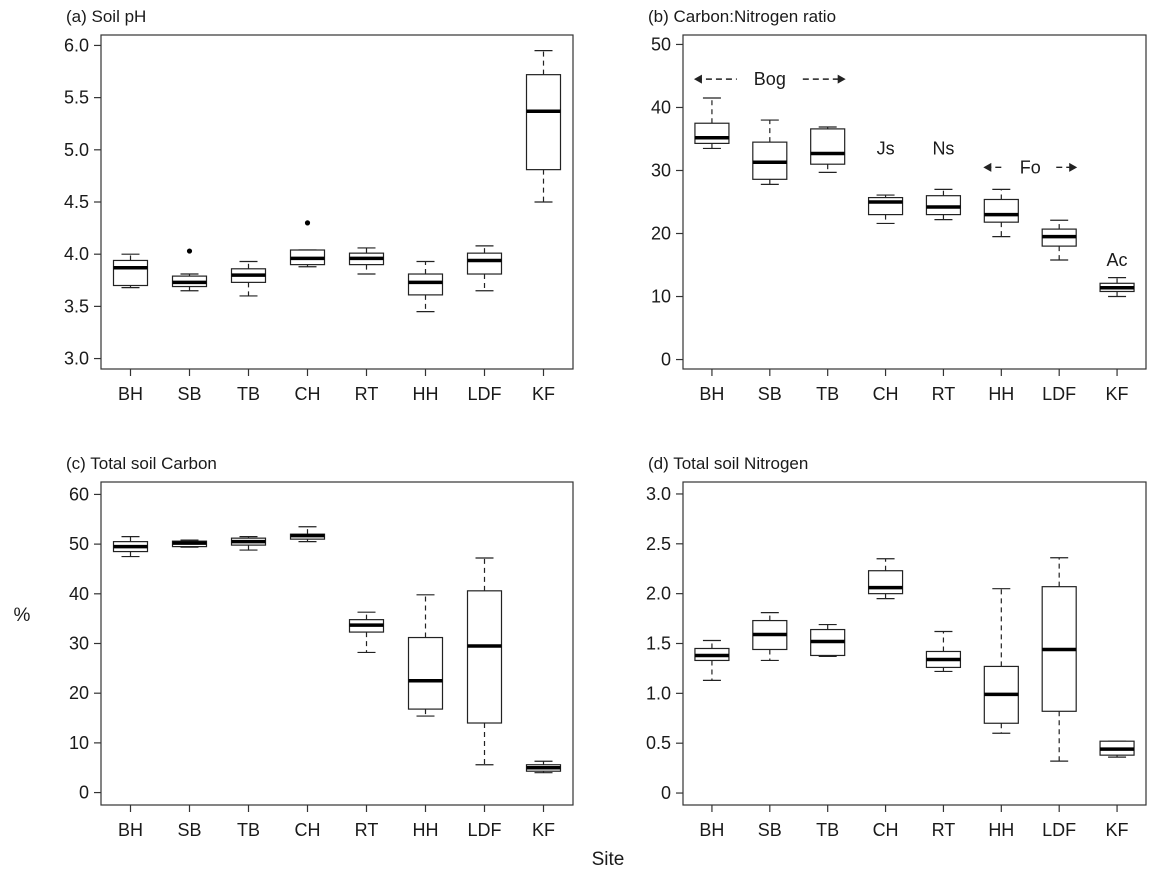 The image size is (1154, 872). What do you see at coordinates (658, 594) in the screenshot?
I see `soil-nitrogen-ytick-label: 2.0` at bounding box center [658, 594].